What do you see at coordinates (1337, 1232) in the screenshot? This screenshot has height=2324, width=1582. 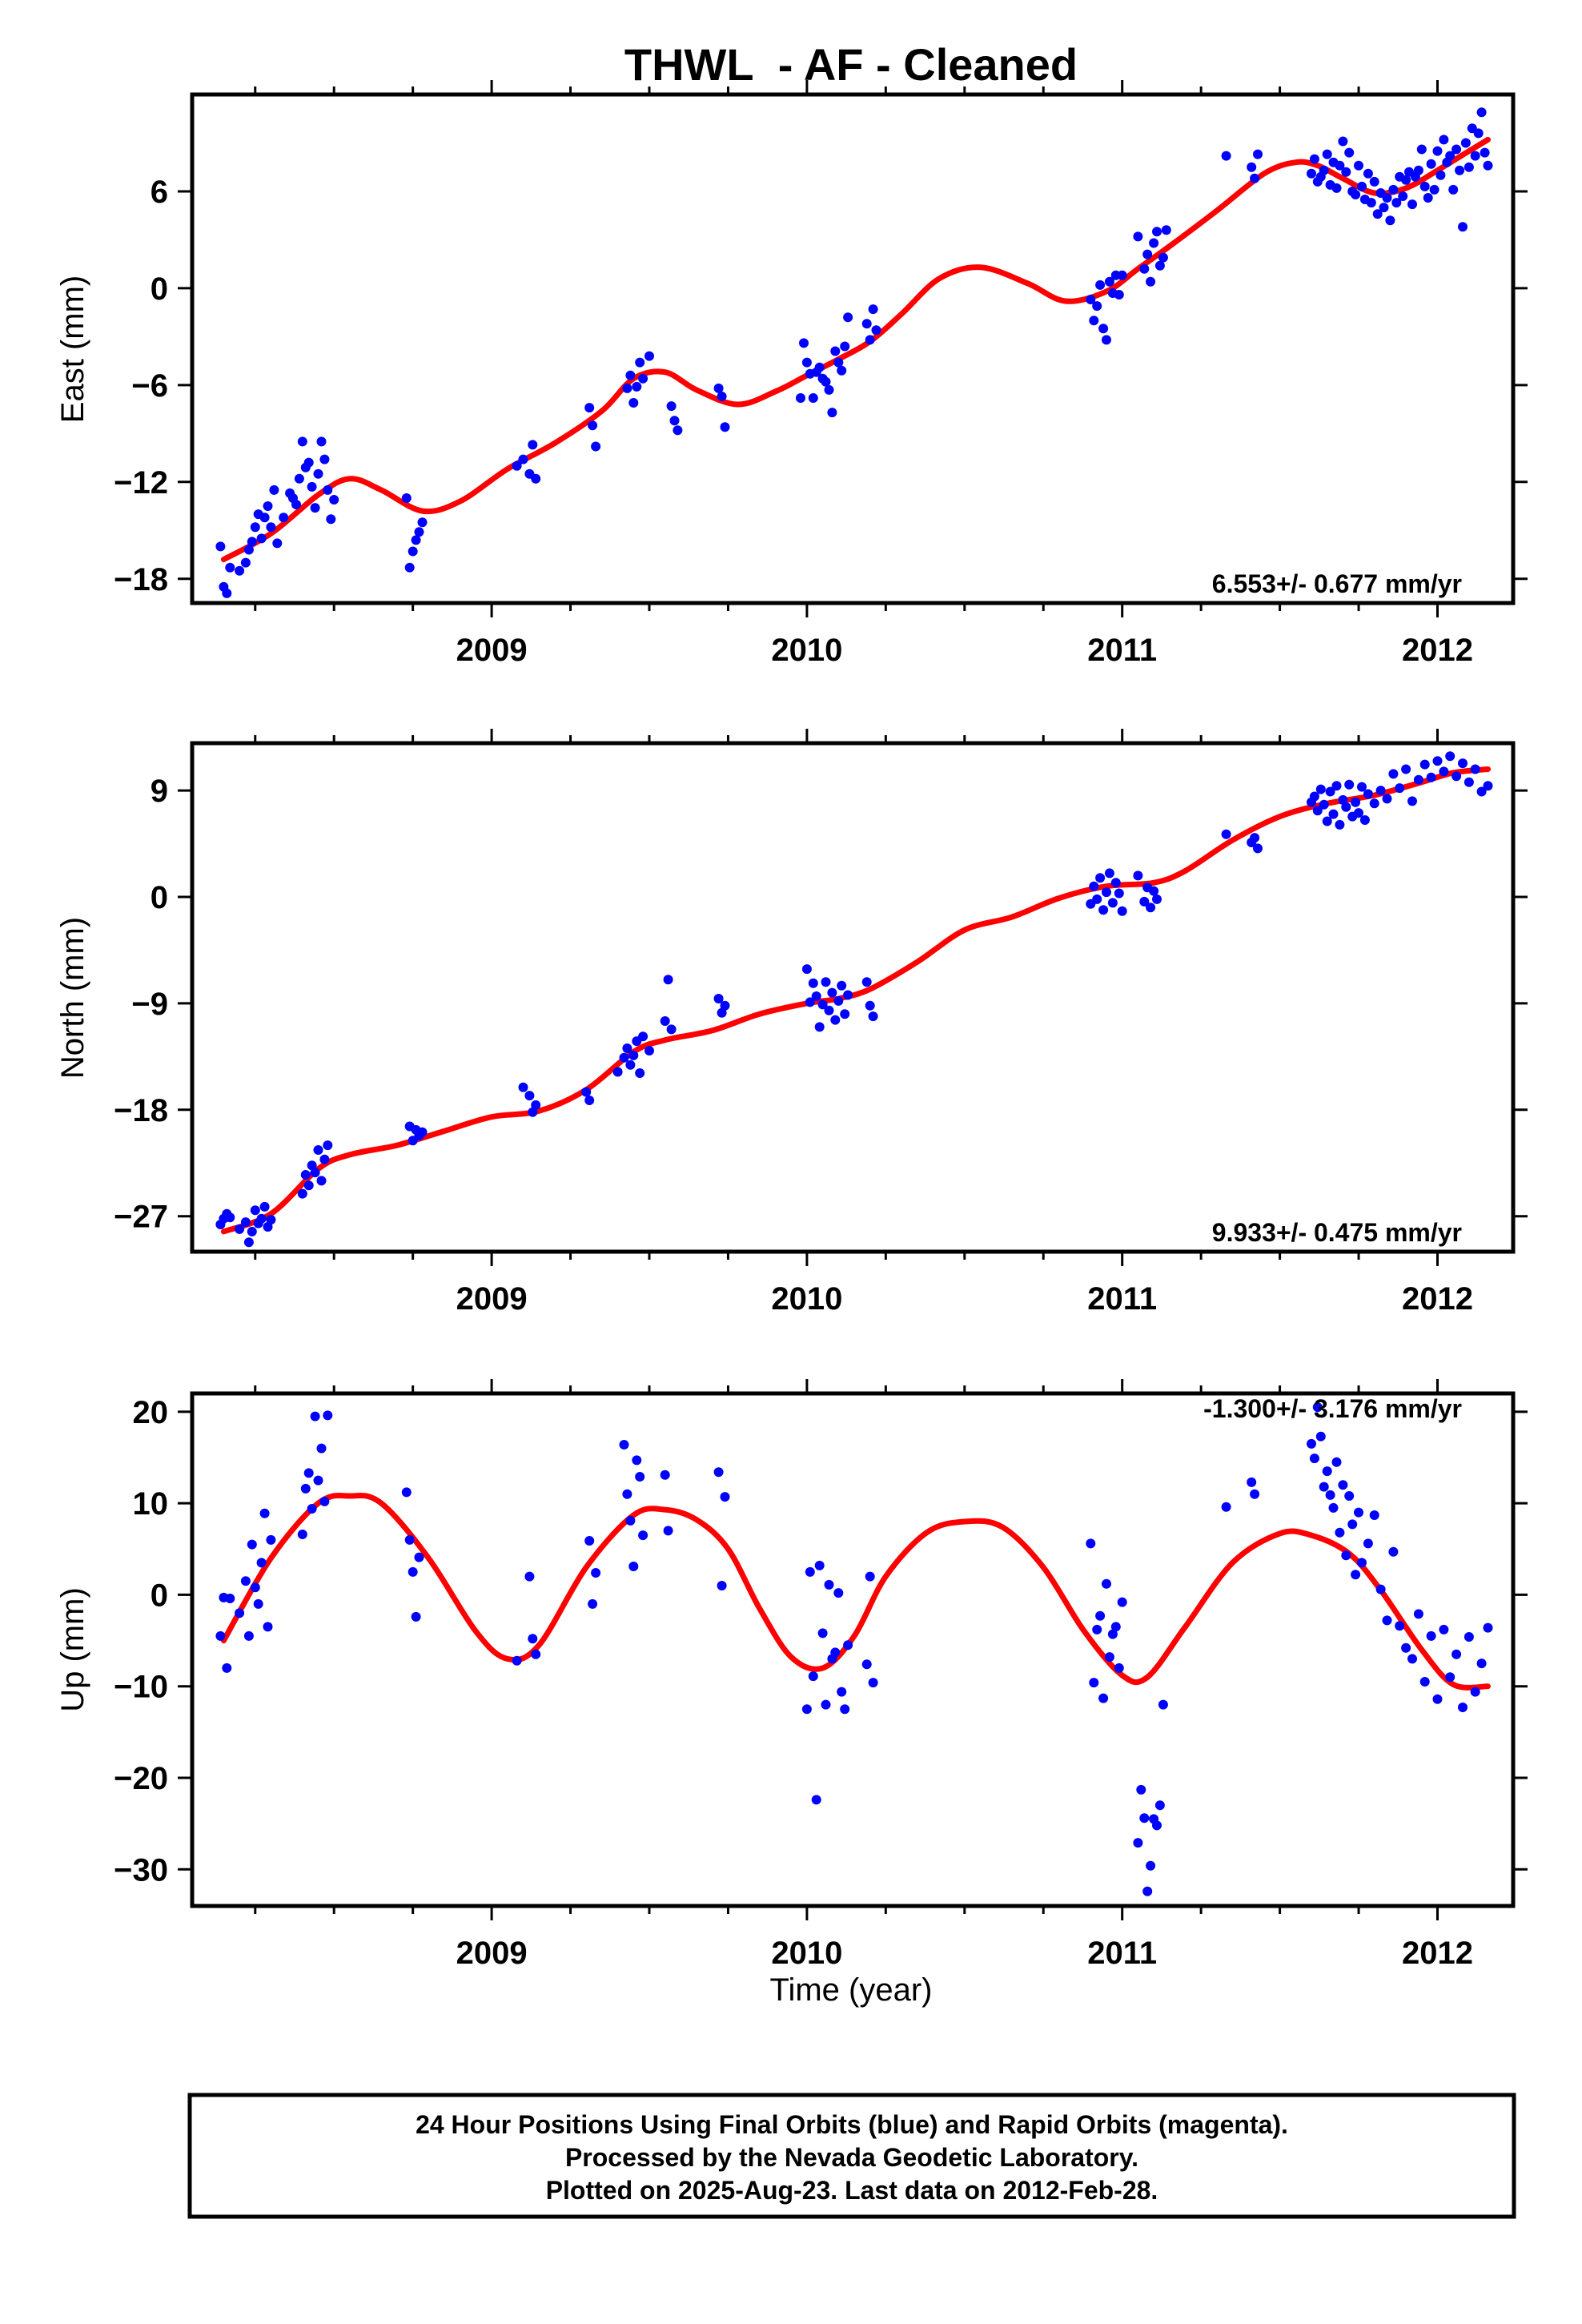 I see `north-rate-label: 9.933+/- 0.475 mm/yr` at bounding box center [1337, 1232].